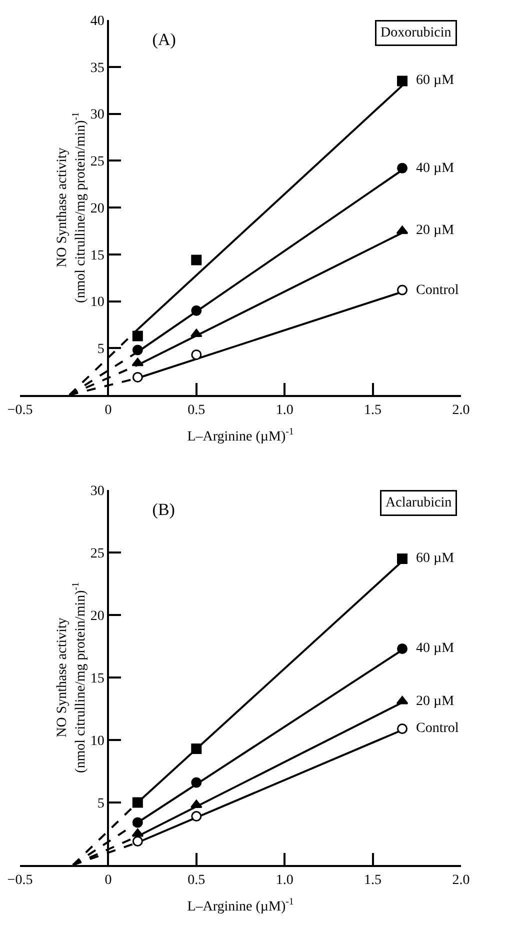  What do you see at coordinates (97, 21) in the screenshot?
I see `y-tick-label: 40` at bounding box center [97, 21].